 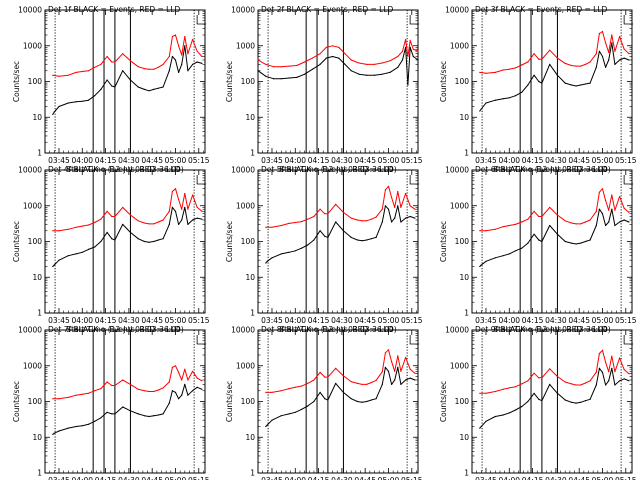 I want to click on chart-title: Det 1f BLACK = Events, RED = LLD, so click(x=114, y=9).